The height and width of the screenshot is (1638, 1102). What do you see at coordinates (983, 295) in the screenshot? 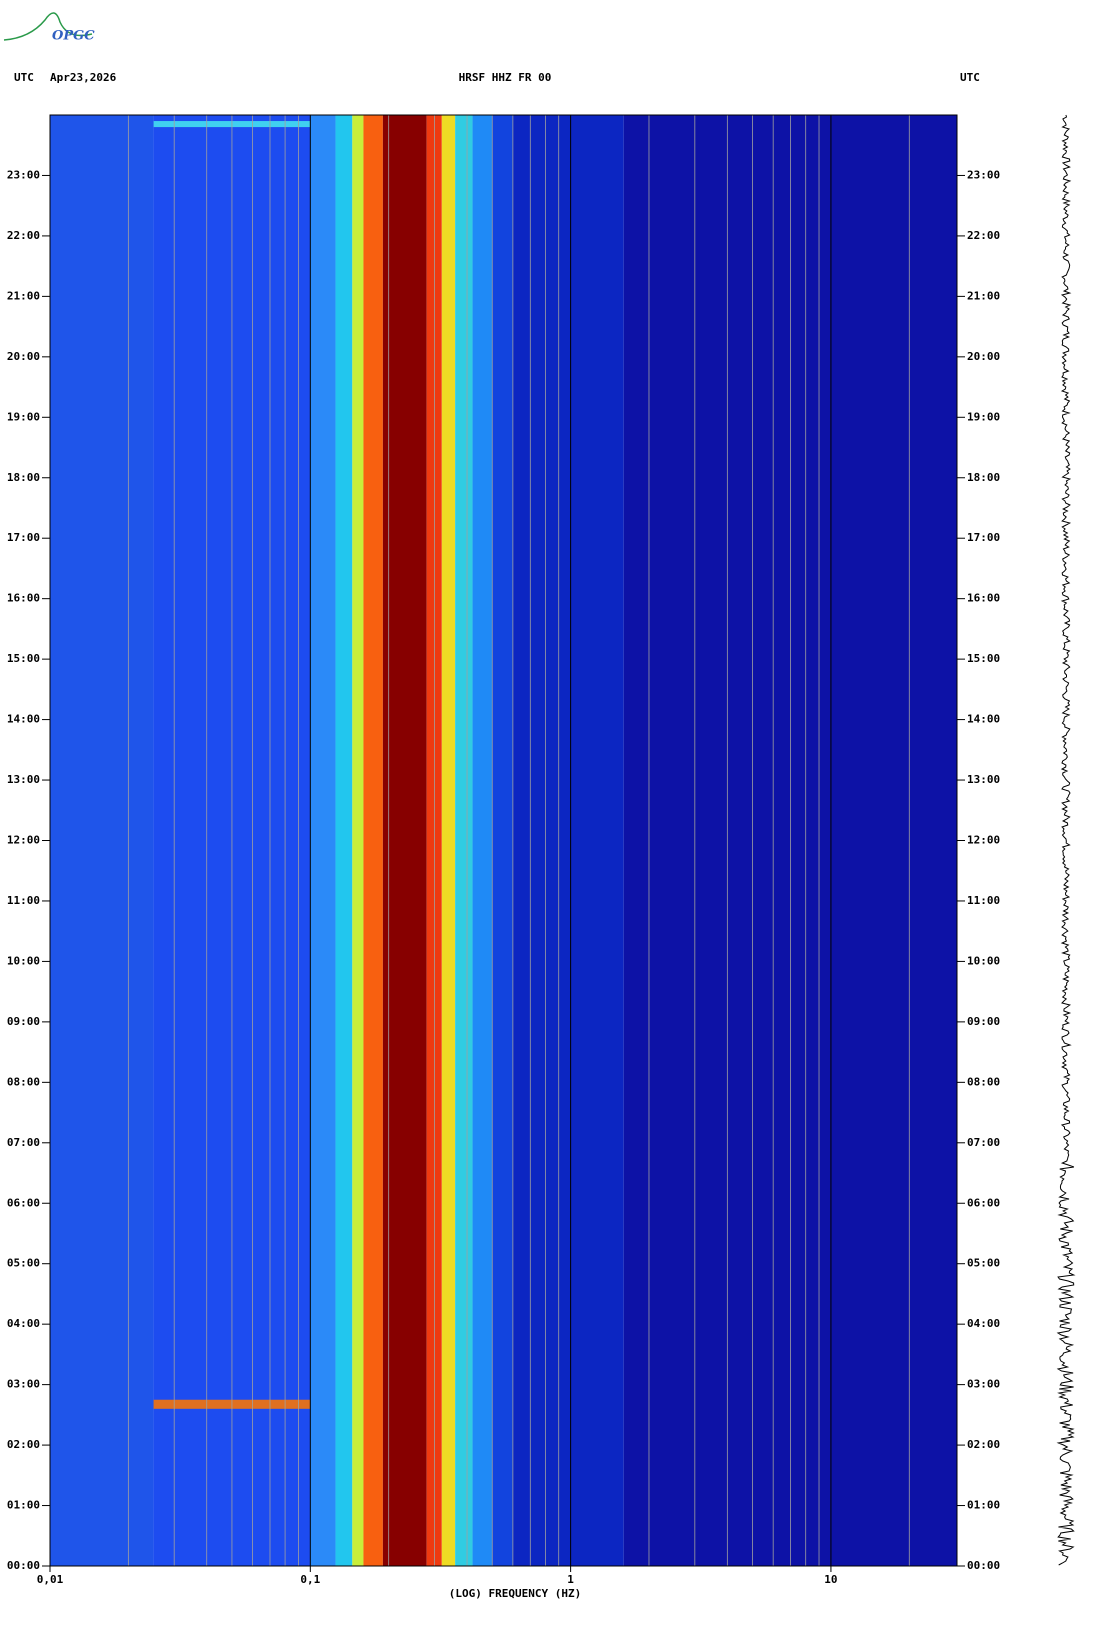
I see `y-tick-label-right: 21:00` at bounding box center [983, 295].